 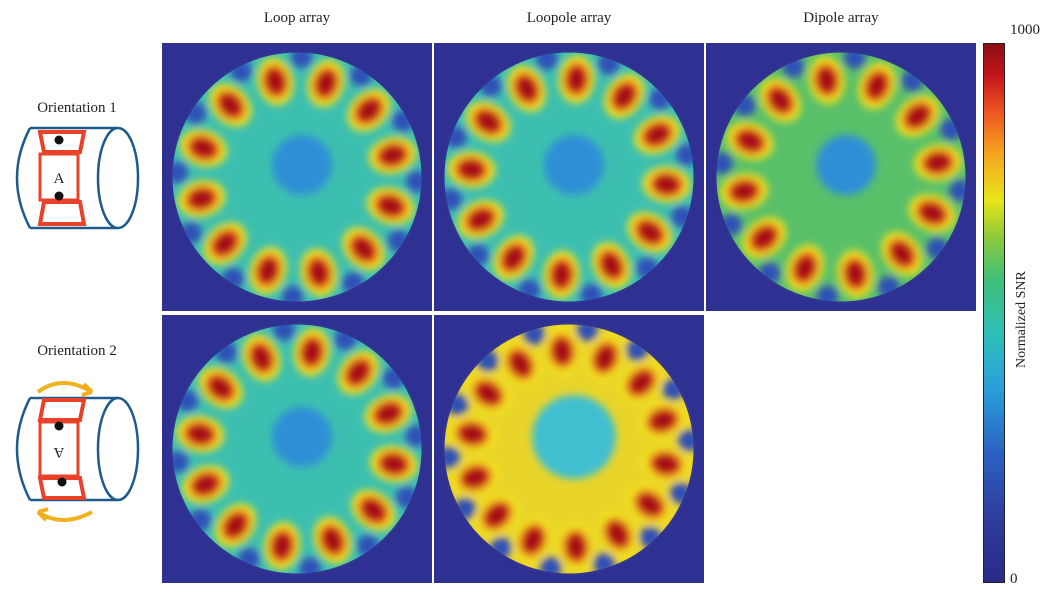 I want to click on colorbar-title: Normalized SNR, so click(x=1021, y=319).